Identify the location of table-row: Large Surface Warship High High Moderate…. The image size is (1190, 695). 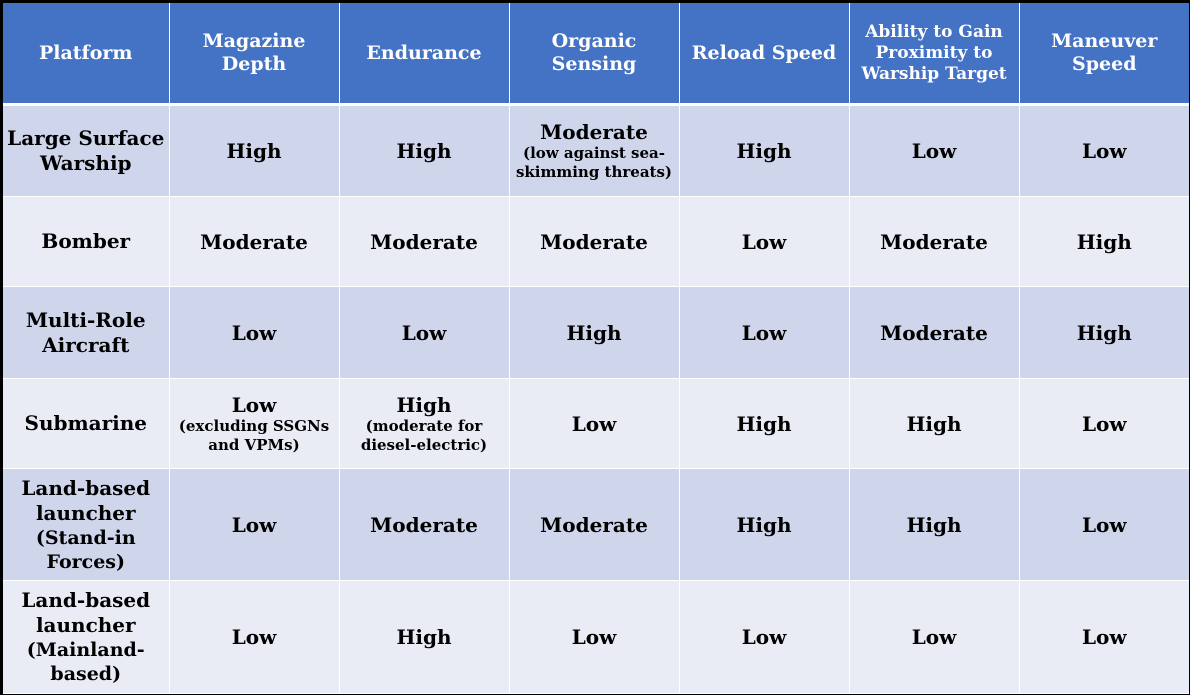
(596, 150).